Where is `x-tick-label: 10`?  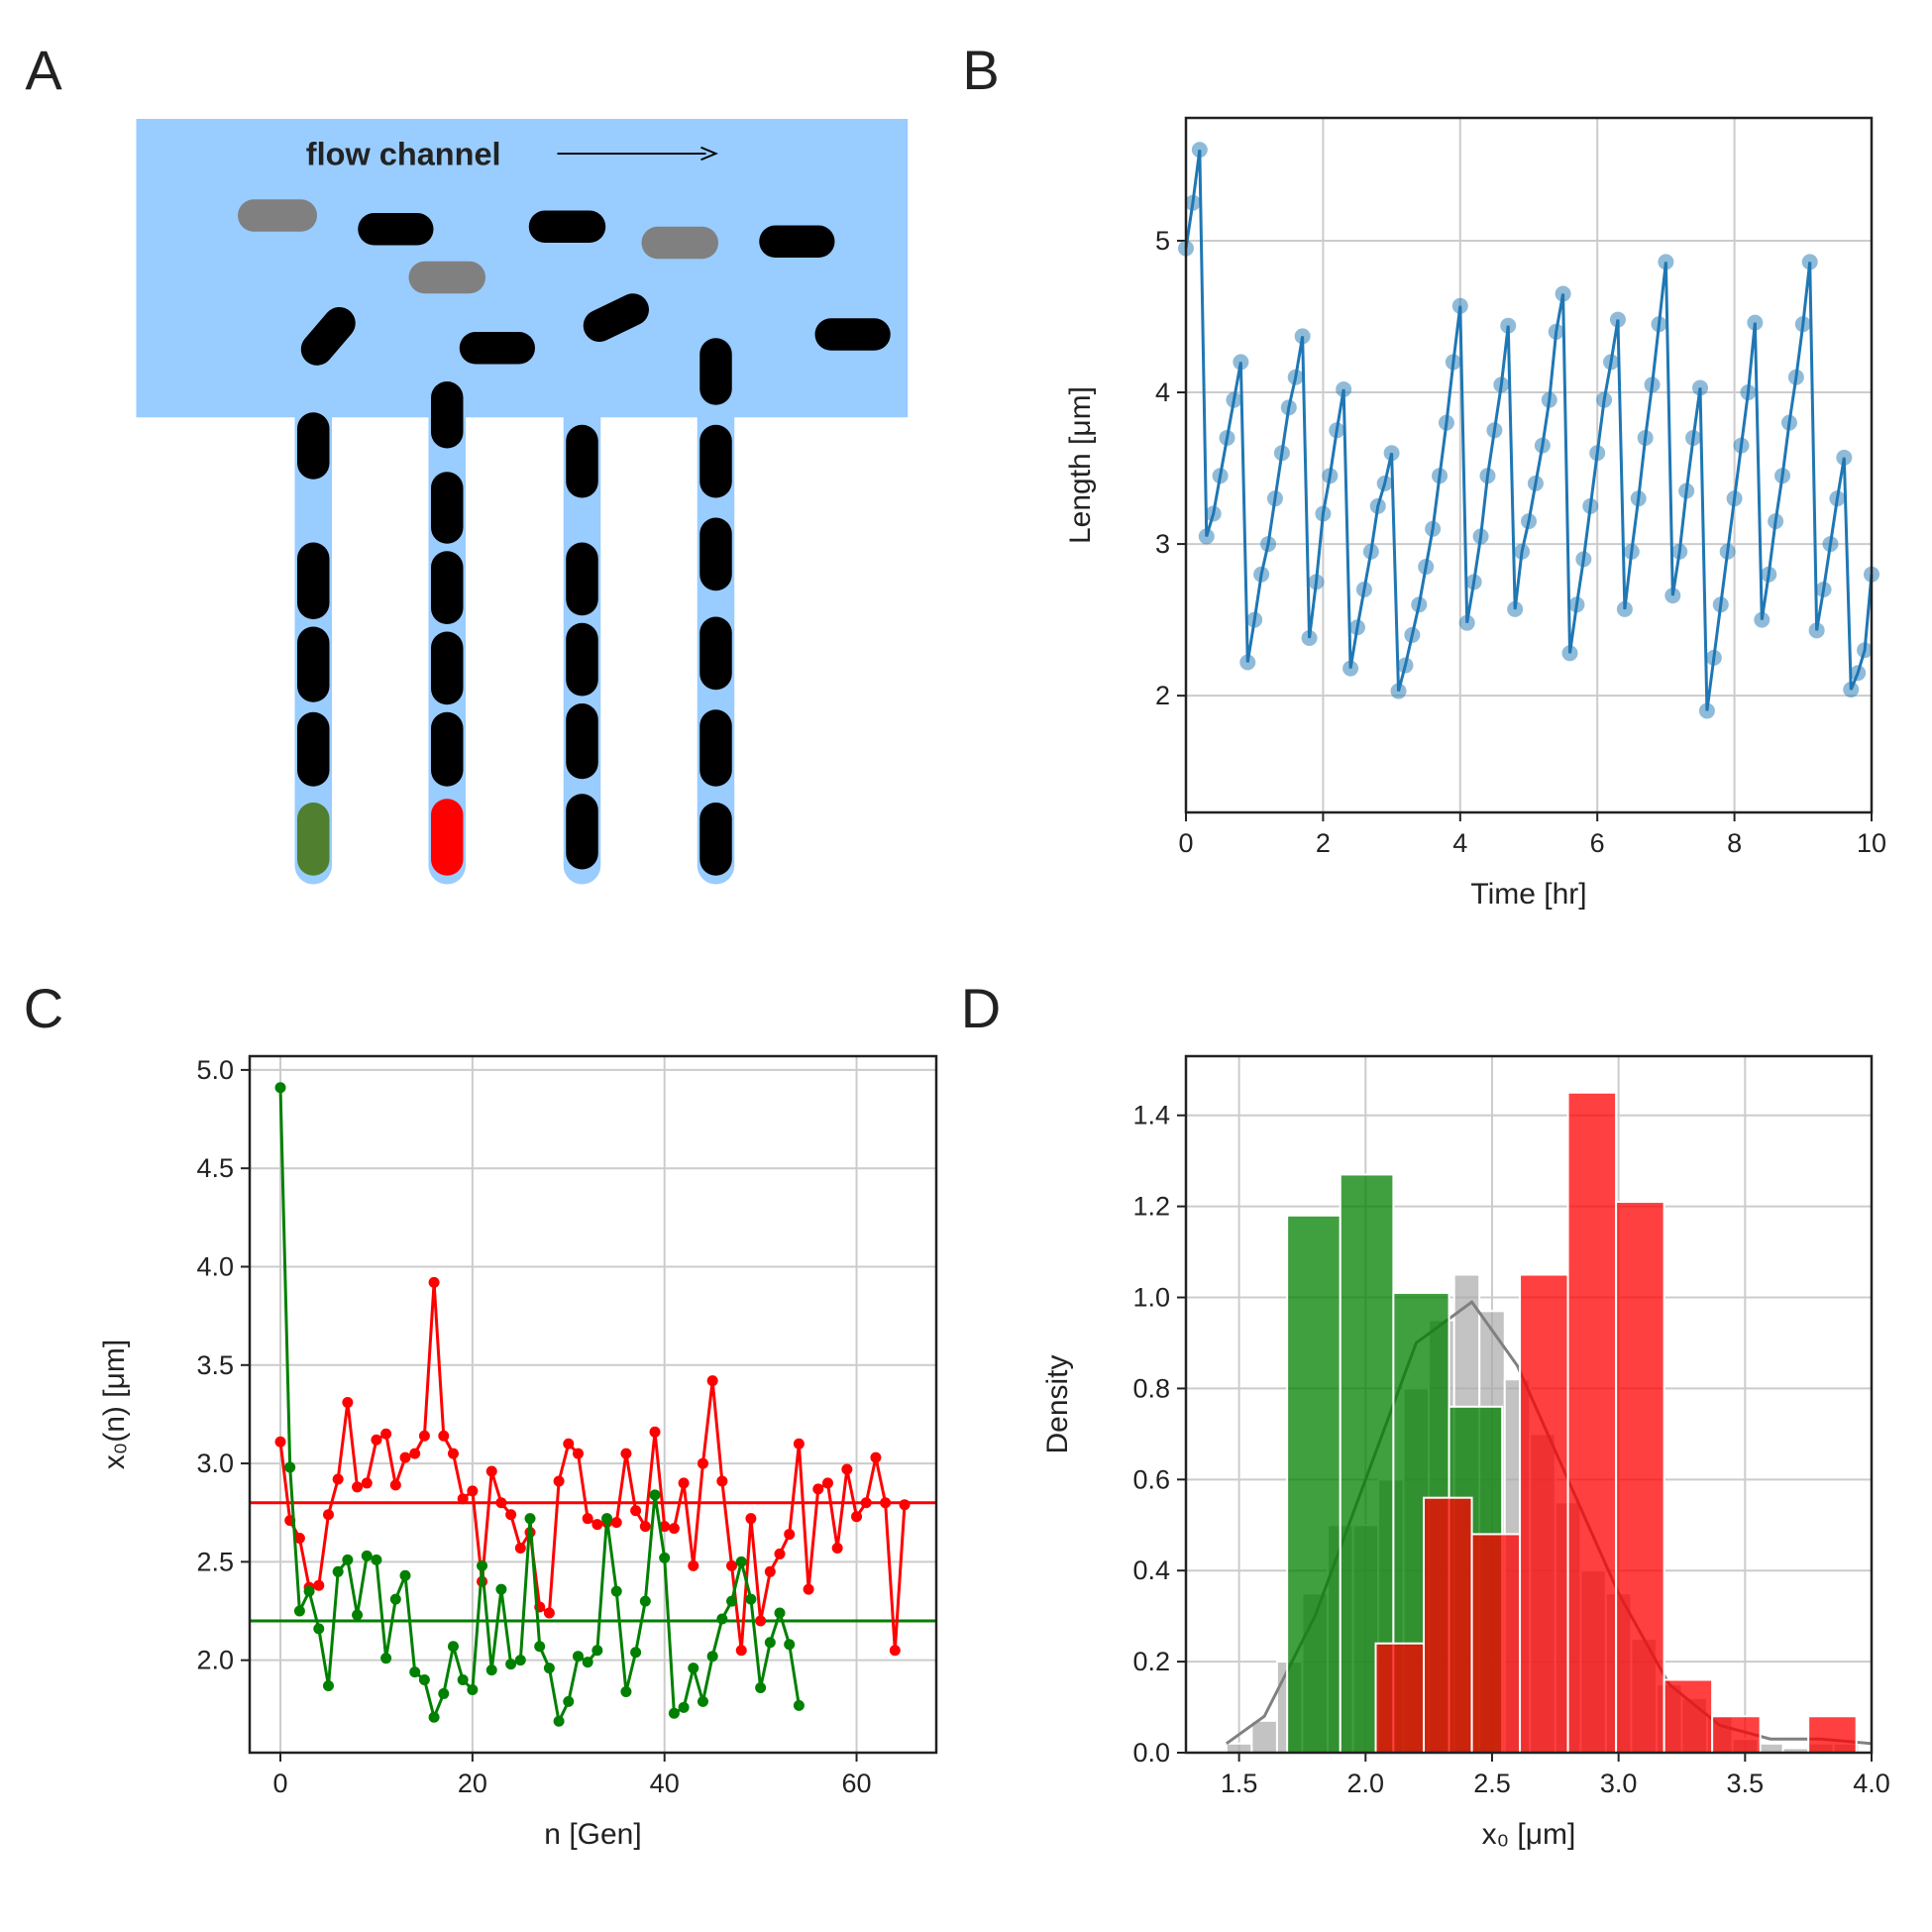
x-tick-label: 10 is located at coordinates (1871, 843).